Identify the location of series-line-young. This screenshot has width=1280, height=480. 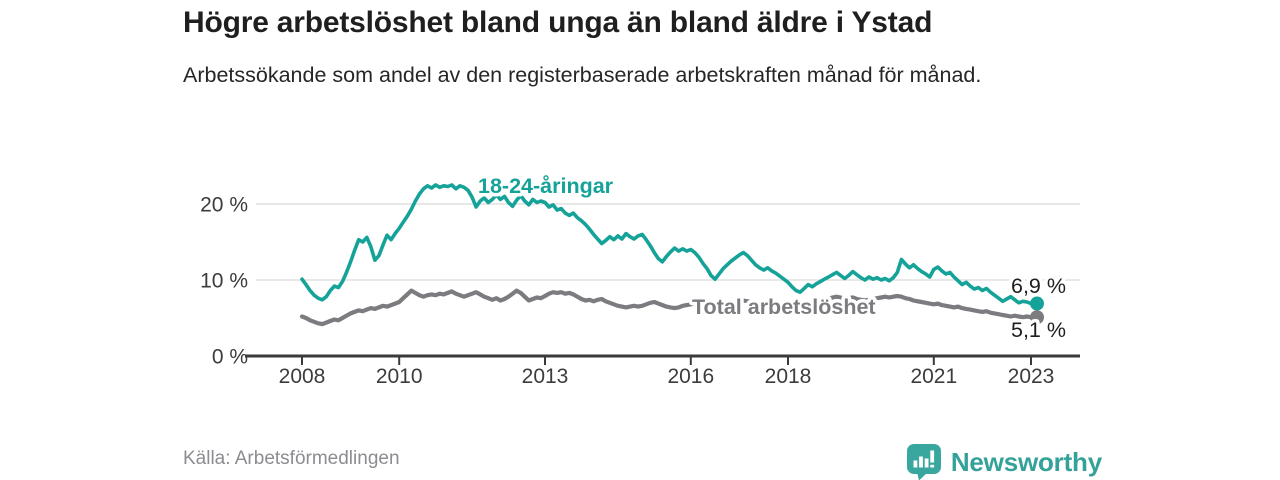
(666, 244).